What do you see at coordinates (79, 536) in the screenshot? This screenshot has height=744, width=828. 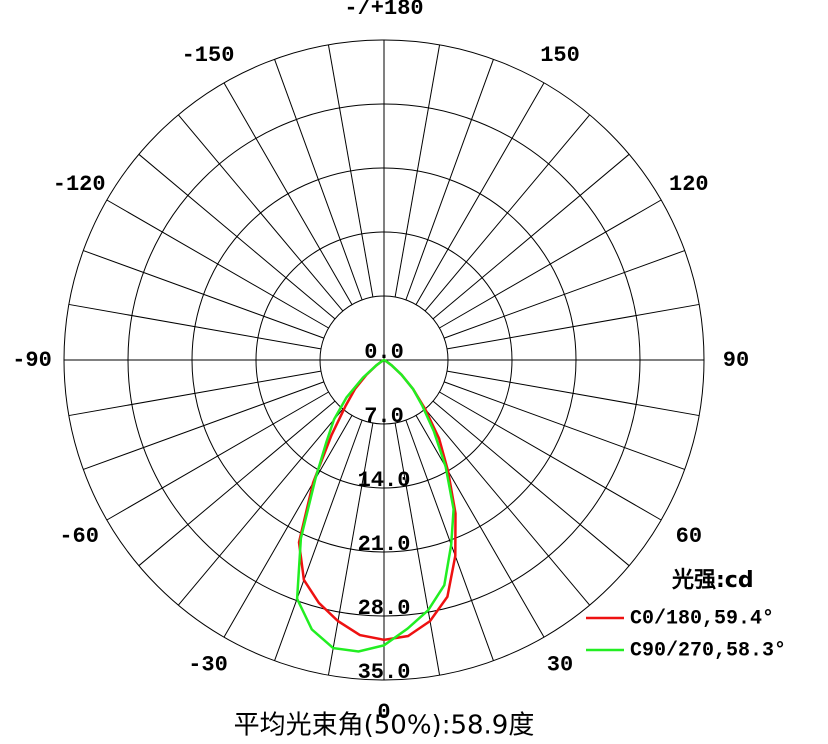 I see `angle-label: -60` at bounding box center [79, 536].